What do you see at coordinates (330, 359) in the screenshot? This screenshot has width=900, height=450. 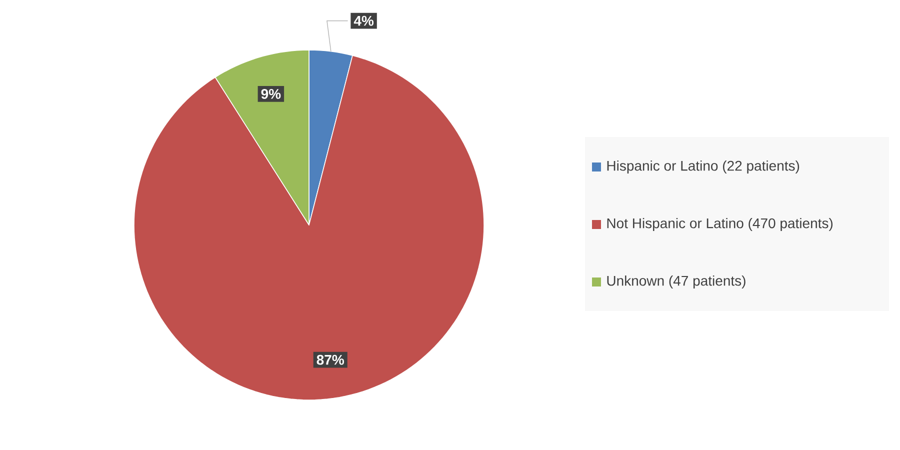 I see `data-label: 87%` at bounding box center [330, 359].